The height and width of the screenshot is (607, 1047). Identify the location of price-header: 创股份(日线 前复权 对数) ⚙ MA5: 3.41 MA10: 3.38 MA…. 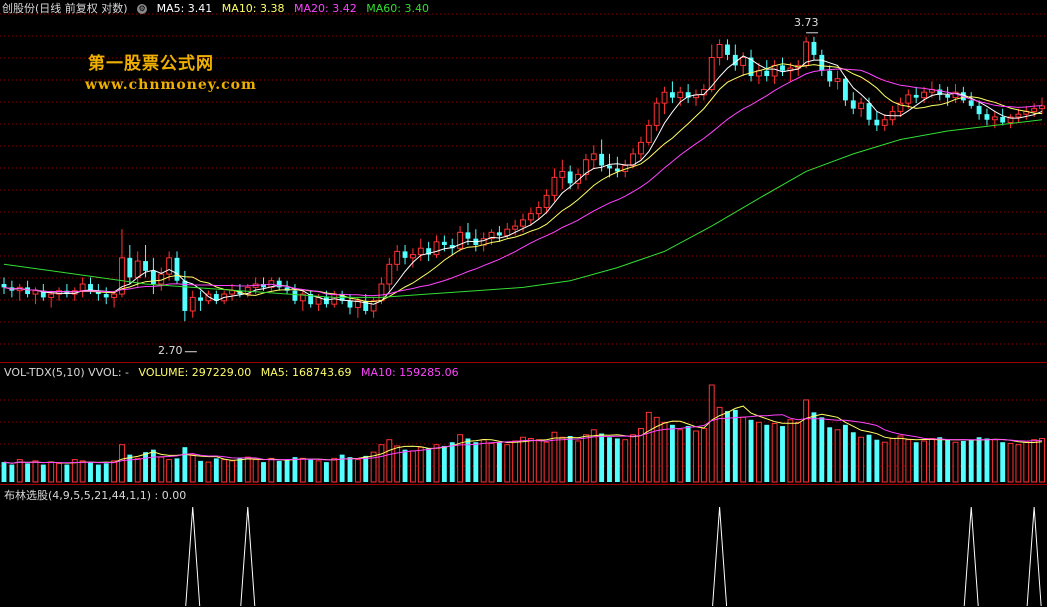
(218, 8).